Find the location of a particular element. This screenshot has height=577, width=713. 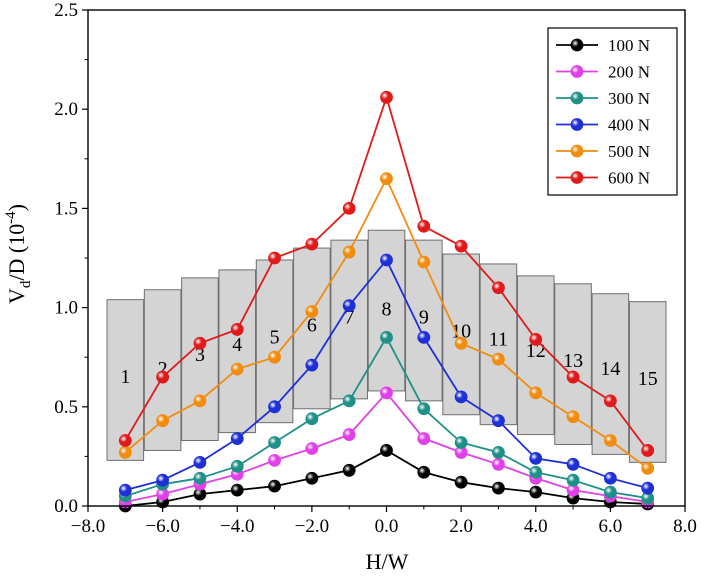

x-tick-label: 6.0 is located at coordinates (611, 526).